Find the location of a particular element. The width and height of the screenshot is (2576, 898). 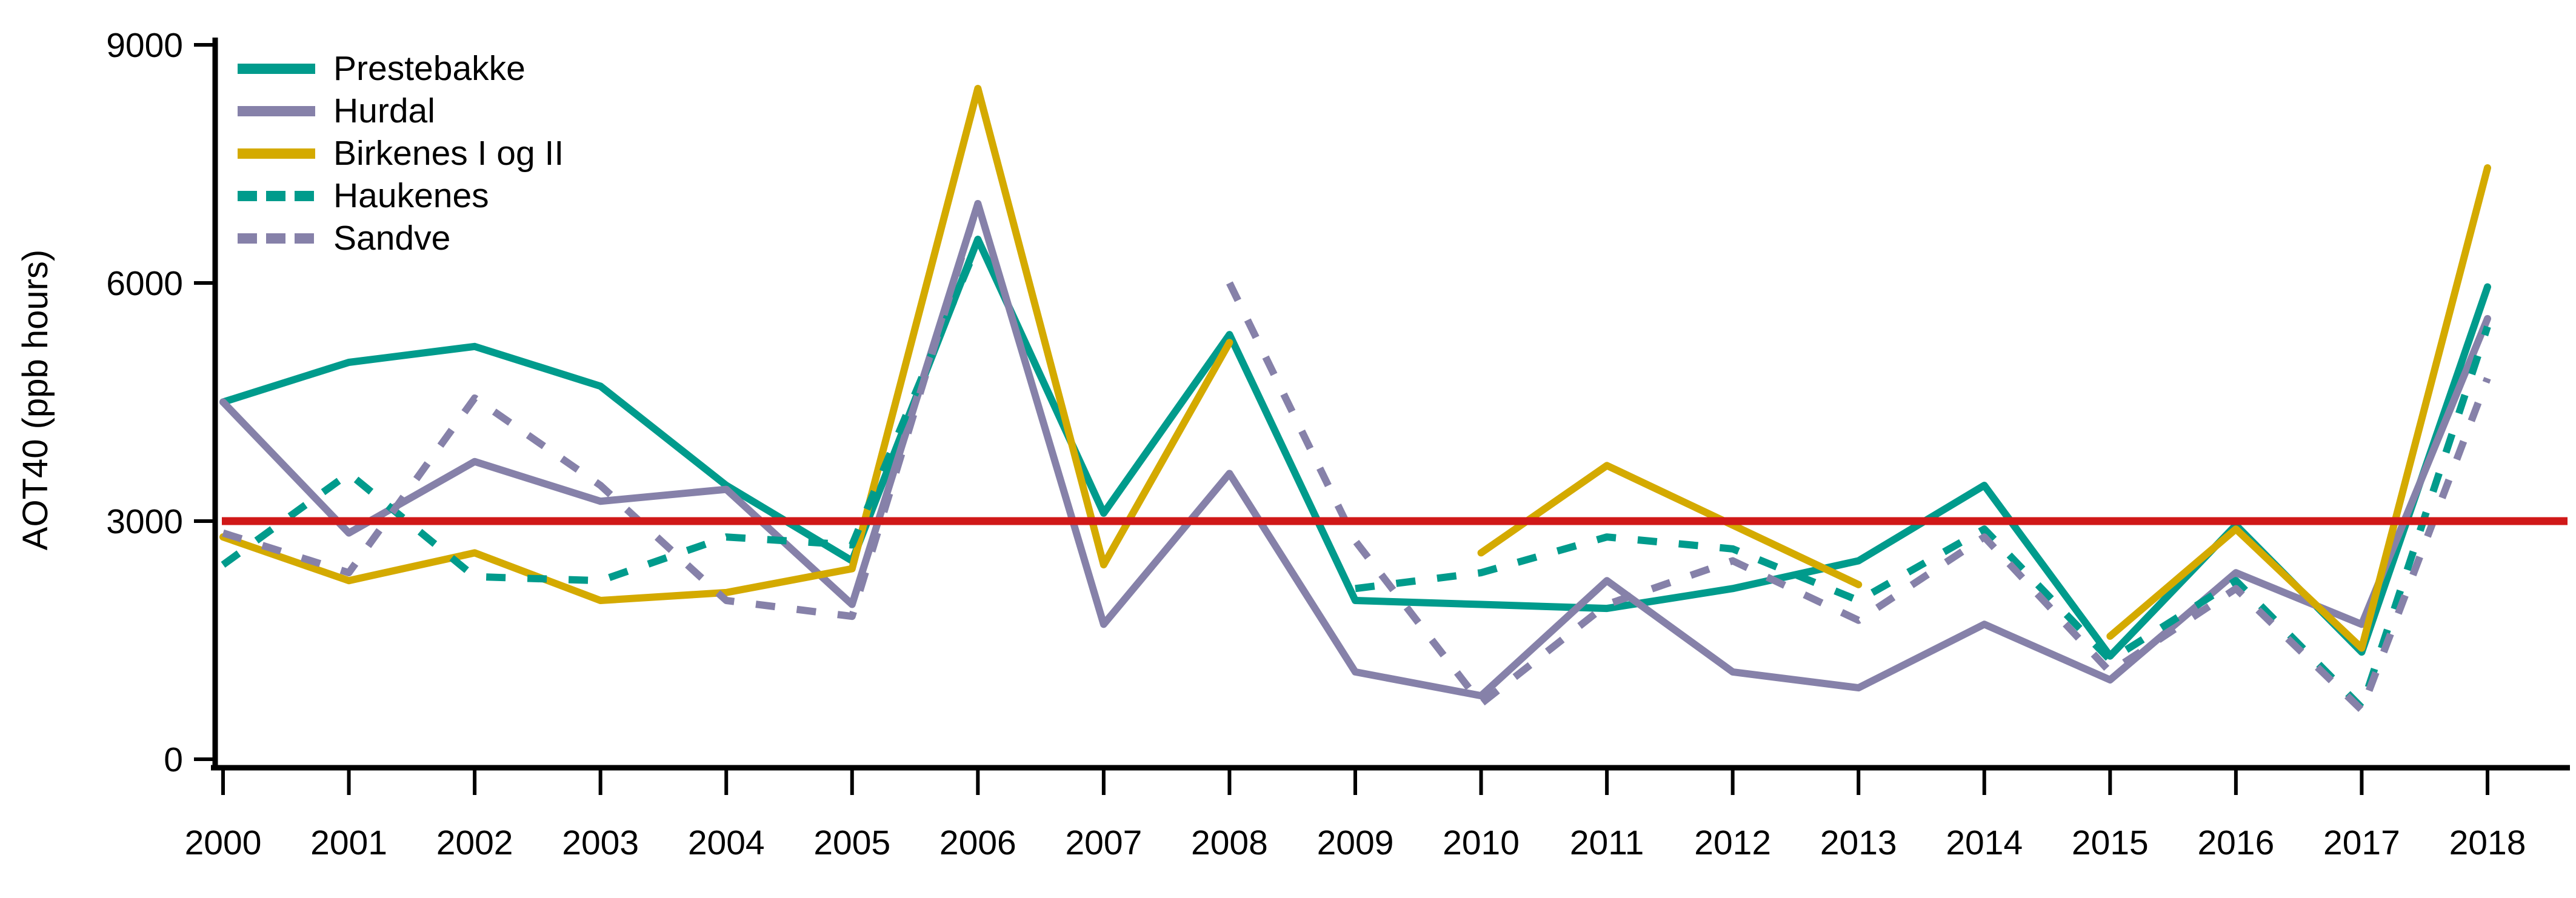

y-axis-title: AOT40 (ppb hours) is located at coordinates (35, 400).